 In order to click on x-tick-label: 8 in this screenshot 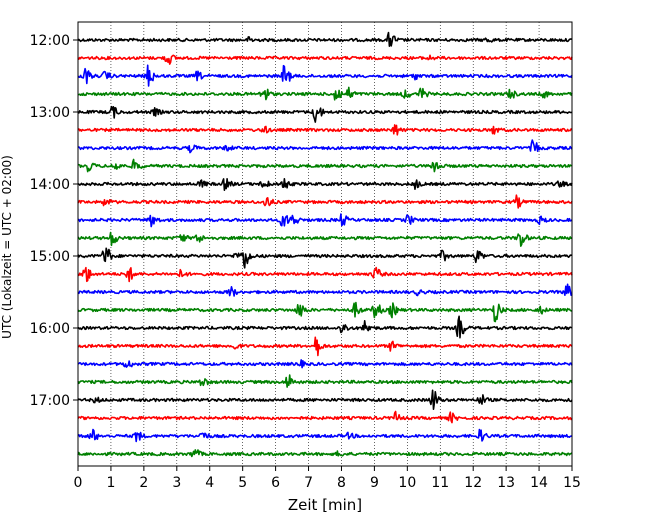, I will do `click(341, 483)`.